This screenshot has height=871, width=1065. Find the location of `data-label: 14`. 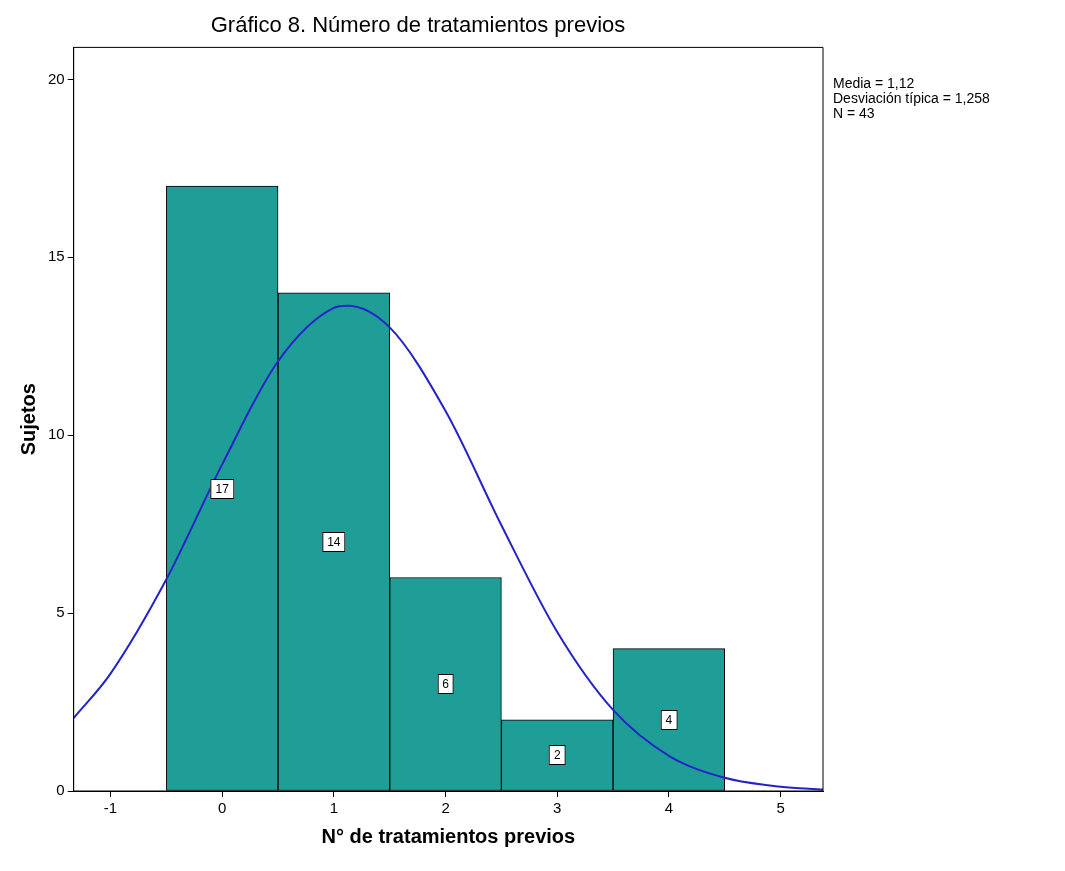

data-label: 14 is located at coordinates (334, 541).